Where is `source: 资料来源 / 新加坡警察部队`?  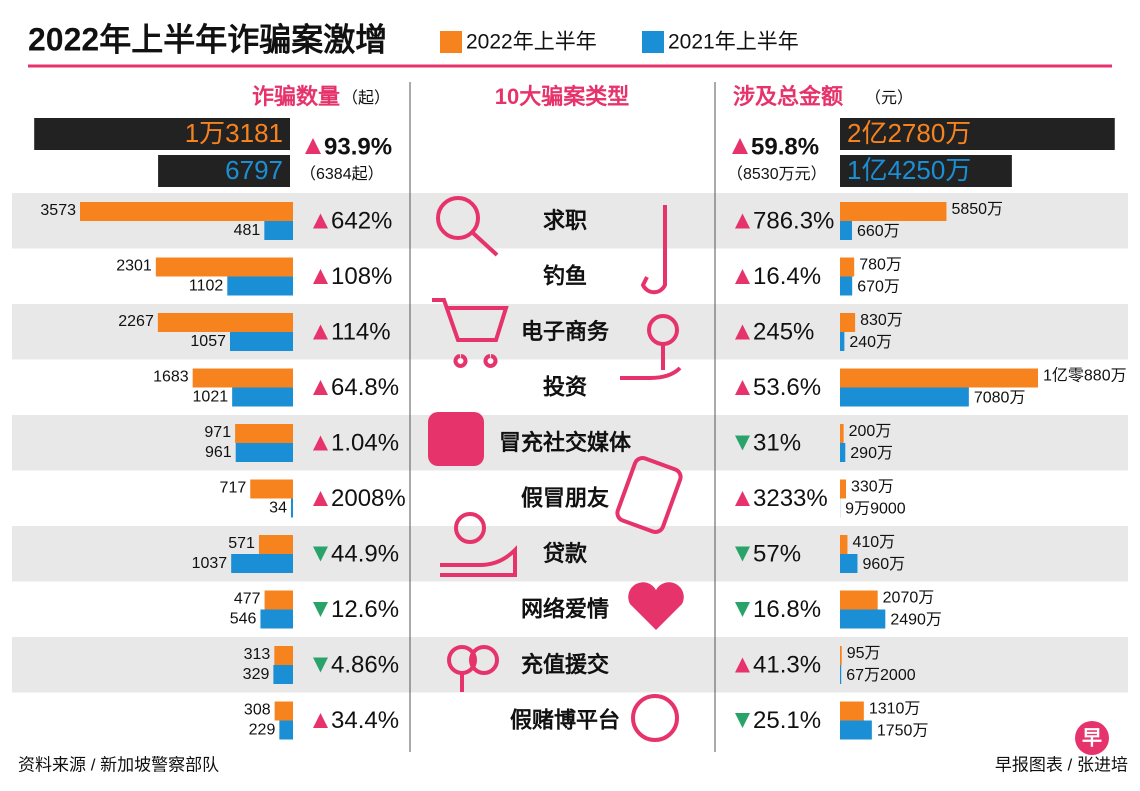 source: 资料来源 / 新加坡警察部队 is located at coordinates (118, 764).